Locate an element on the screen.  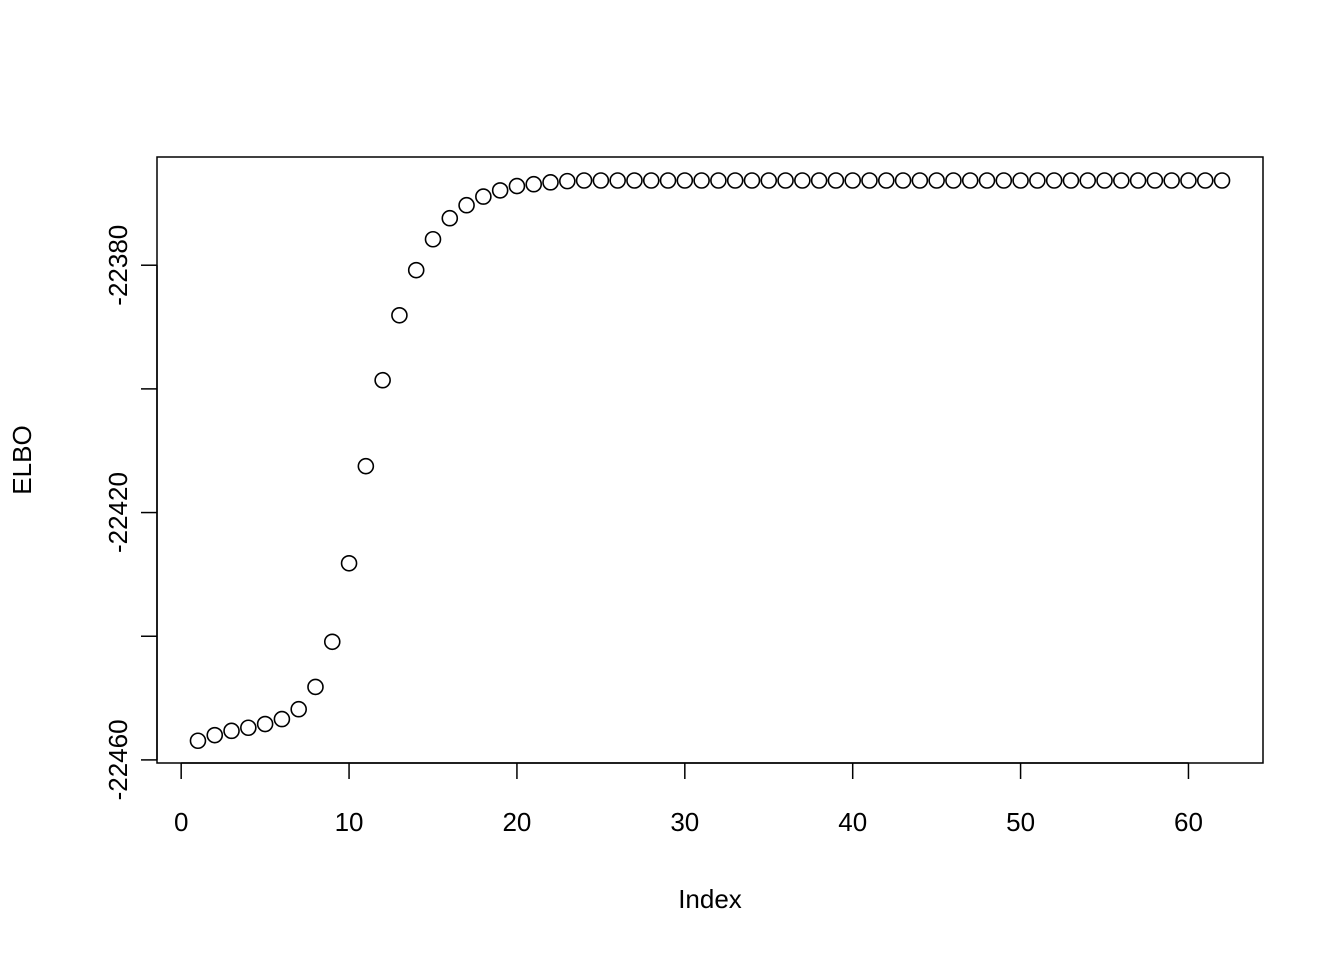
x-tick-label: 40 is located at coordinates (852, 822).